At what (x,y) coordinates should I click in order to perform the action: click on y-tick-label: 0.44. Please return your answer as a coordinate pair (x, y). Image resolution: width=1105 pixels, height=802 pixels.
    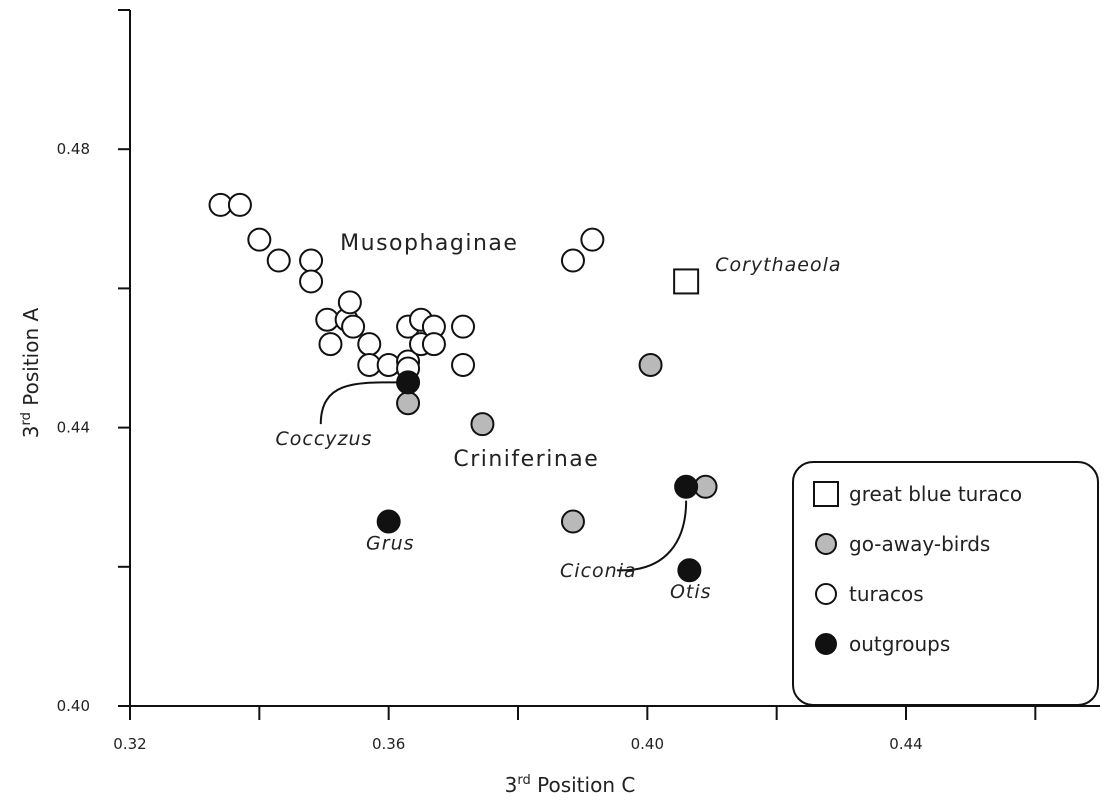
    Looking at the image, I should click on (73, 428).